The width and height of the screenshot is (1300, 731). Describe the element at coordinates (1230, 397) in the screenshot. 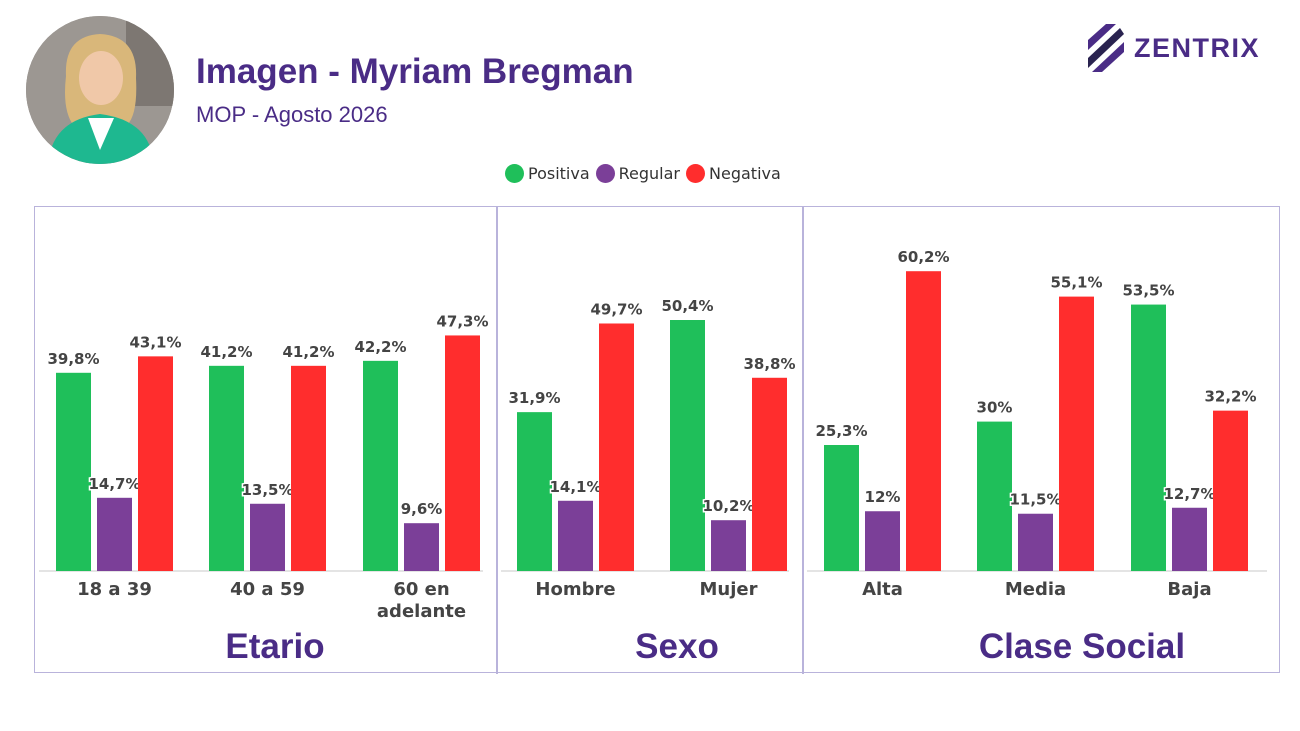

I see `data-label: 32,2%` at that location.